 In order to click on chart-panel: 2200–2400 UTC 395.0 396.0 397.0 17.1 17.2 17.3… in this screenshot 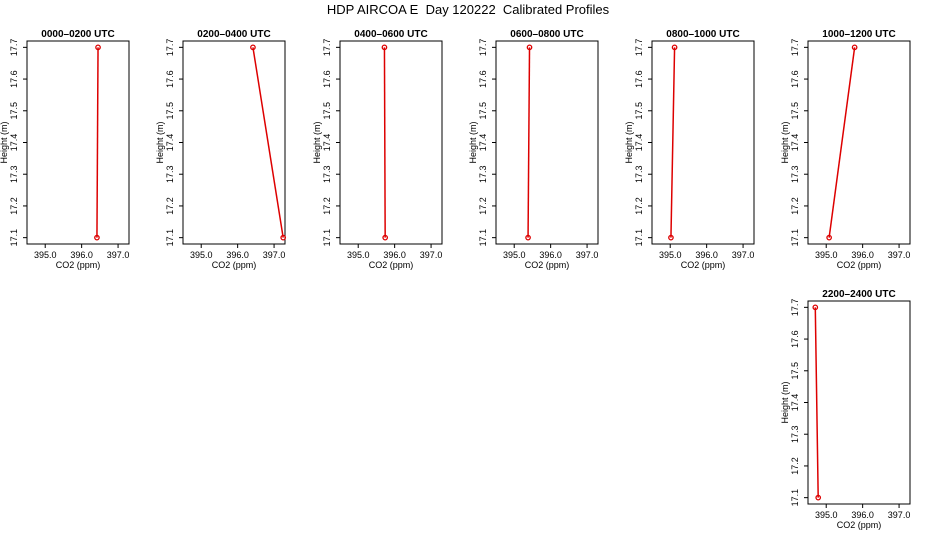, I will do `click(845, 409)`.